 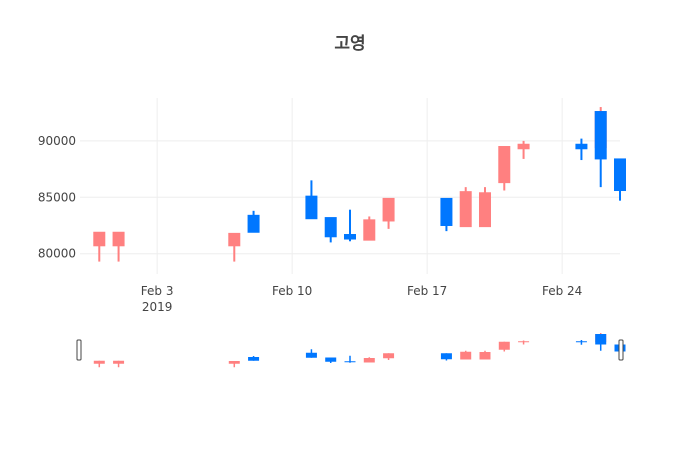 I want to click on x-tick-sublabel: 2019, so click(x=157, y=307).